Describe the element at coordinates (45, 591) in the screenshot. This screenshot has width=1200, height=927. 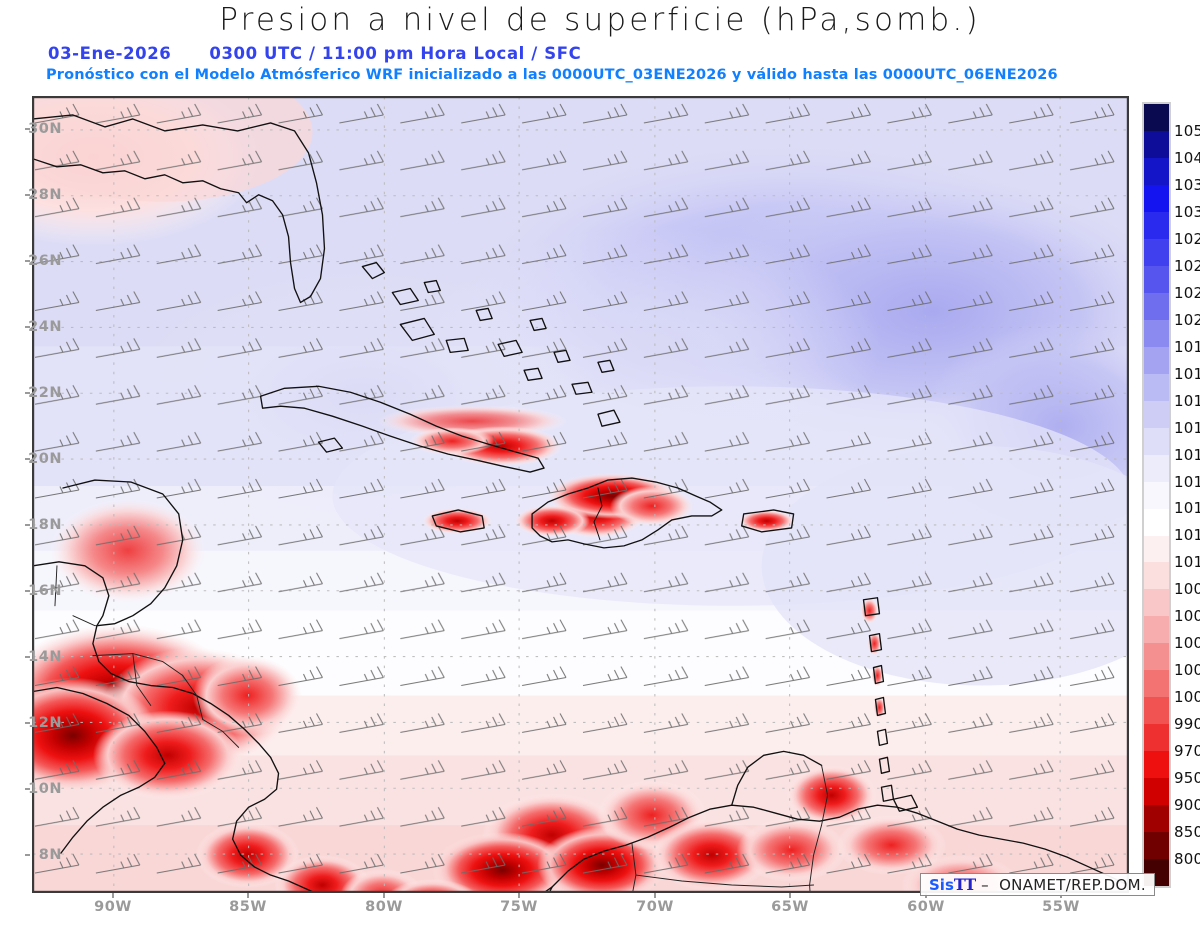
I see `y-tick-16N: 16N` at that location.